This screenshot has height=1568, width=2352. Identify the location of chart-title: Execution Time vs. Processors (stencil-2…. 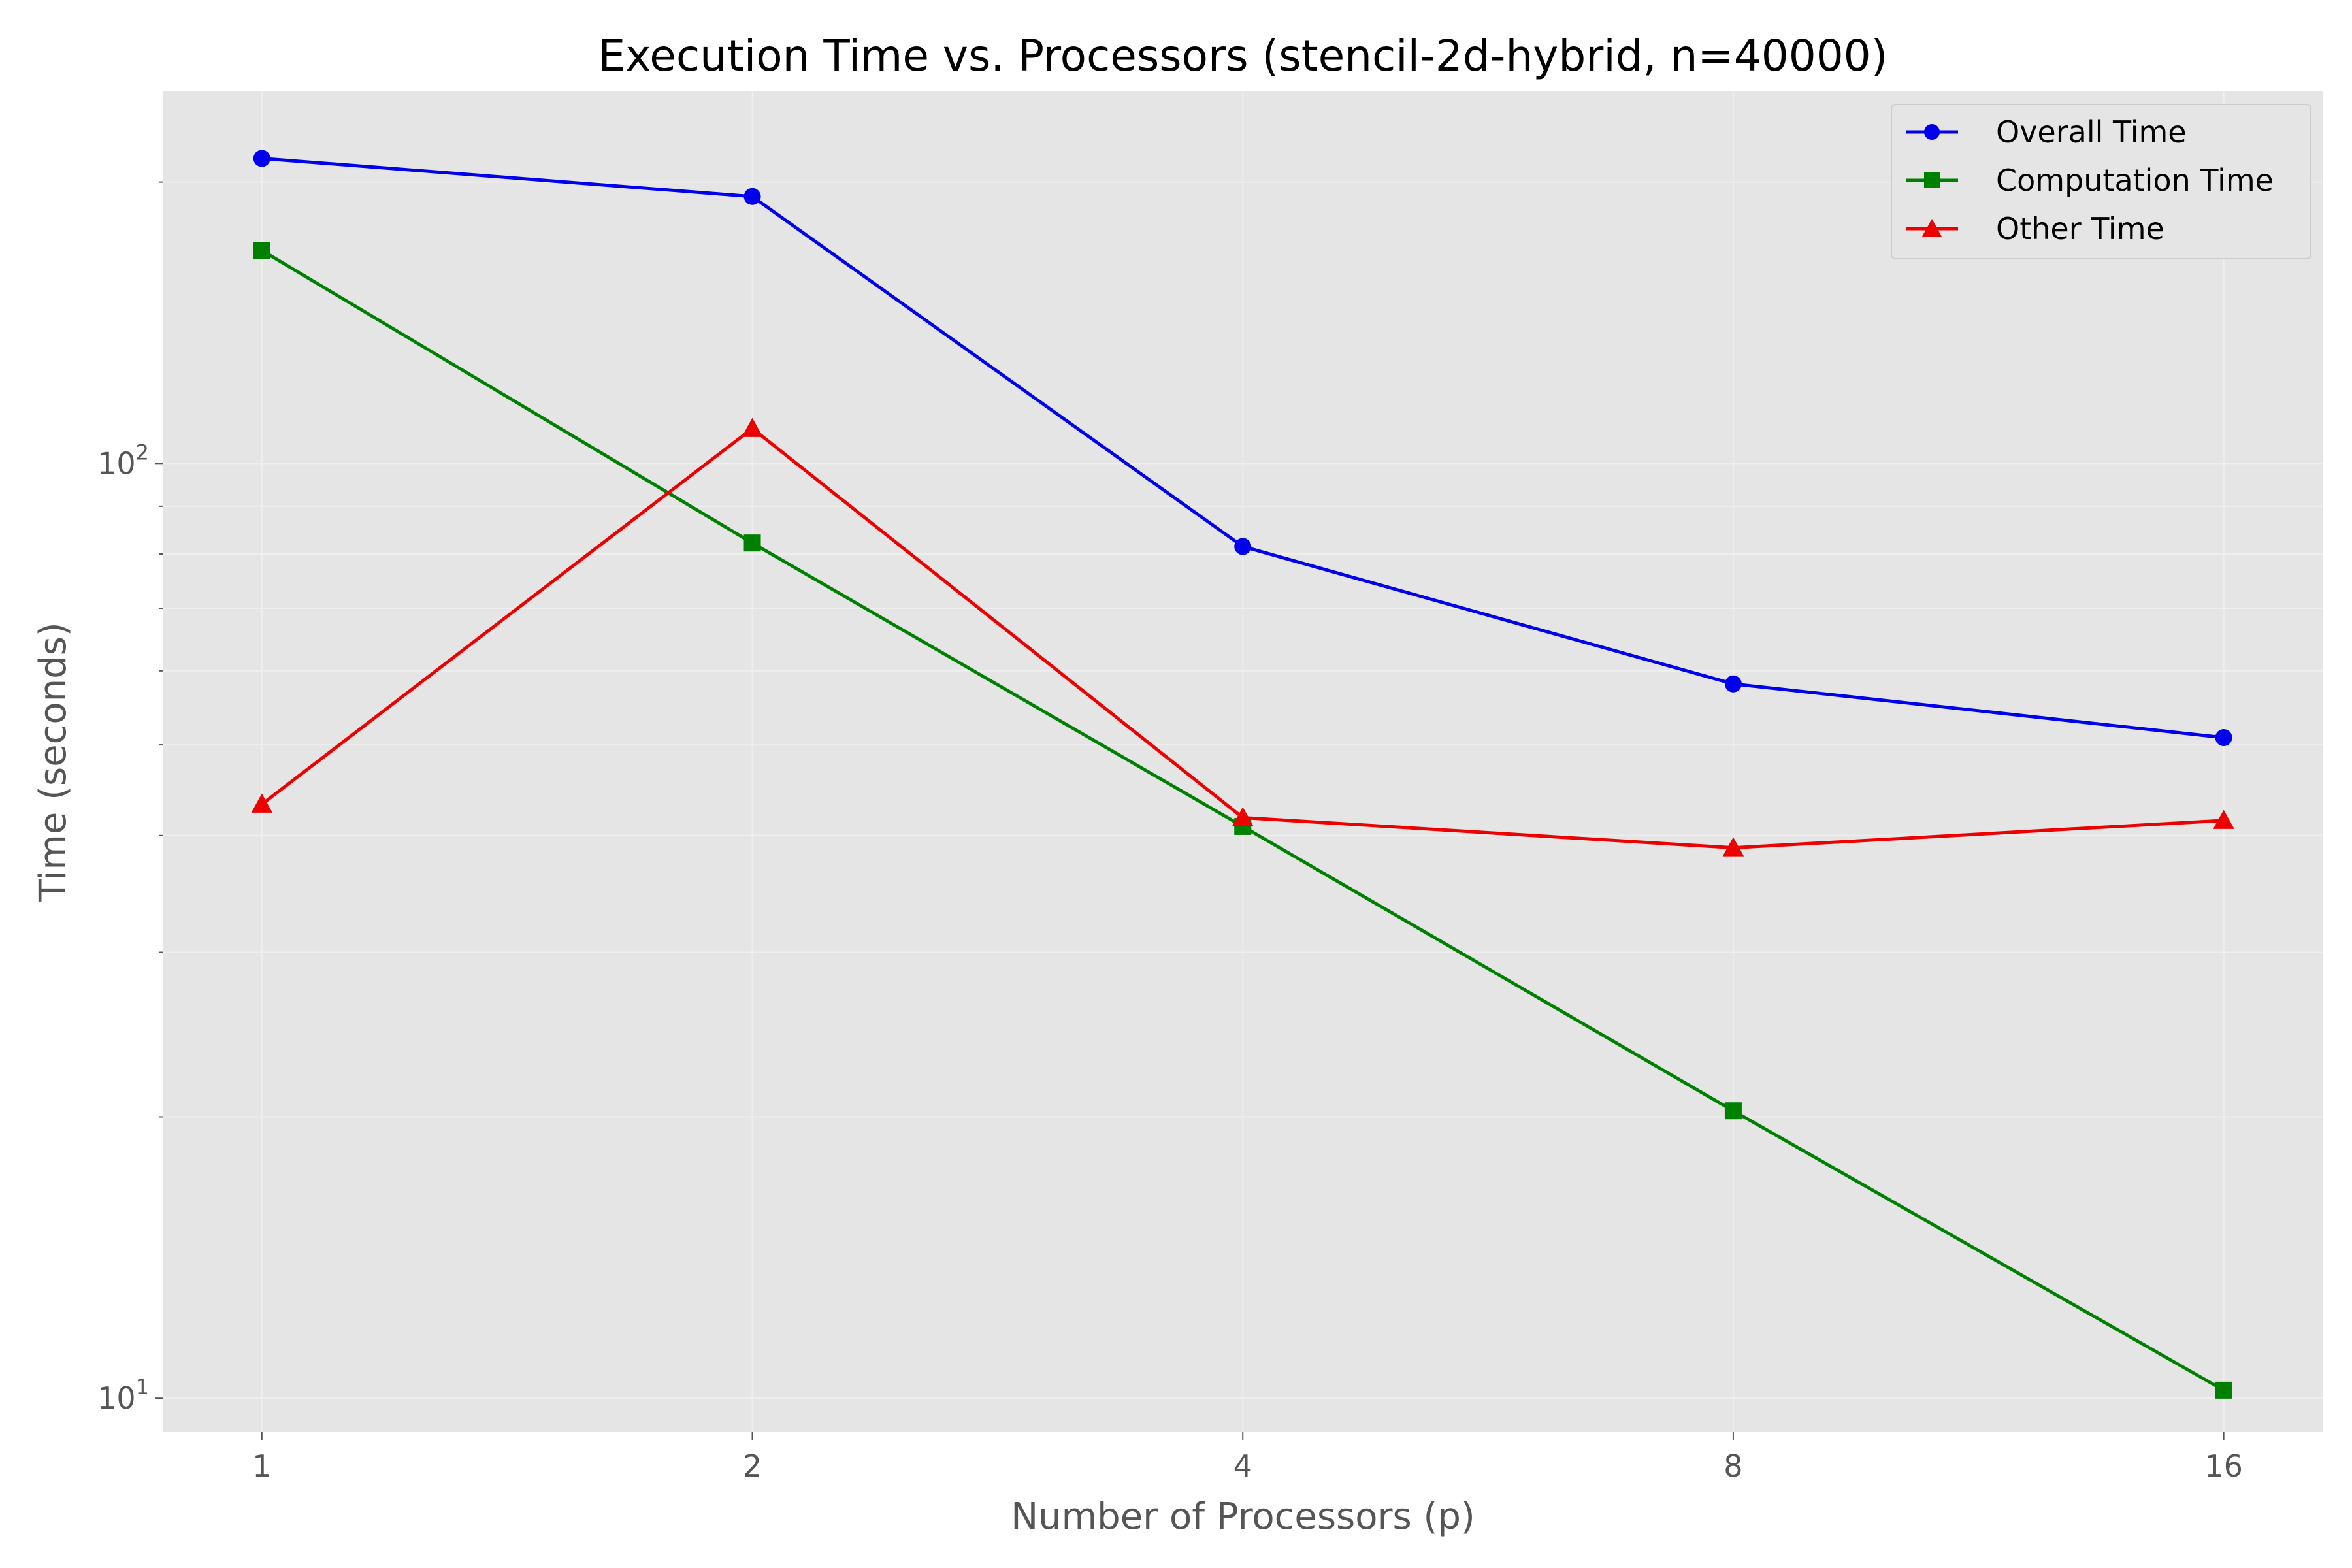
(1243, 56).